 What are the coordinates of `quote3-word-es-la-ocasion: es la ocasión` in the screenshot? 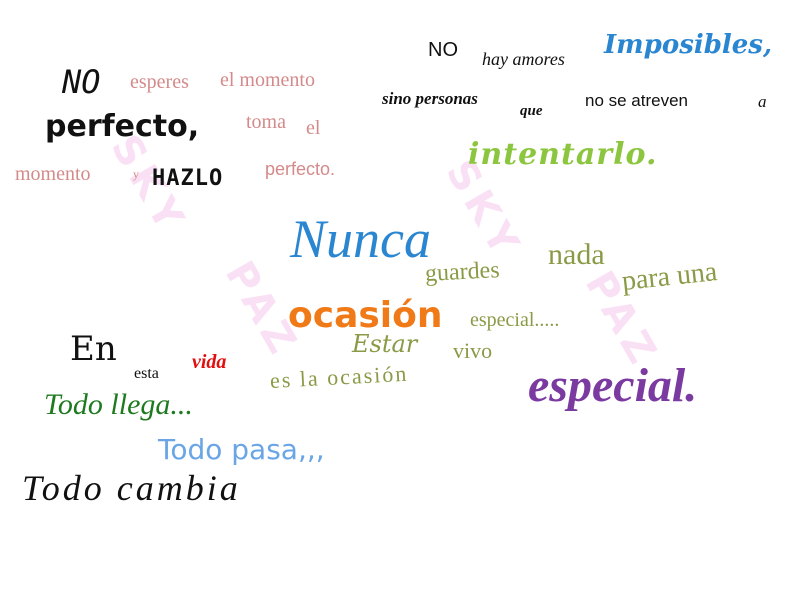 It's located at (339, 376).